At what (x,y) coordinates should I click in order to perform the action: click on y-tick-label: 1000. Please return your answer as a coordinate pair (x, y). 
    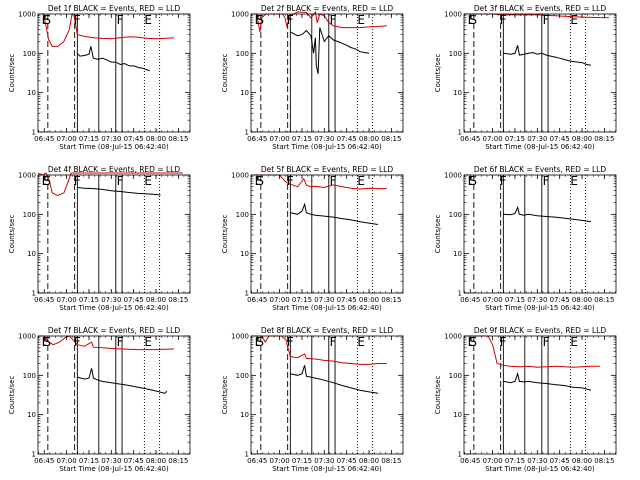
    Looking at the image, I should click on (27, 337).